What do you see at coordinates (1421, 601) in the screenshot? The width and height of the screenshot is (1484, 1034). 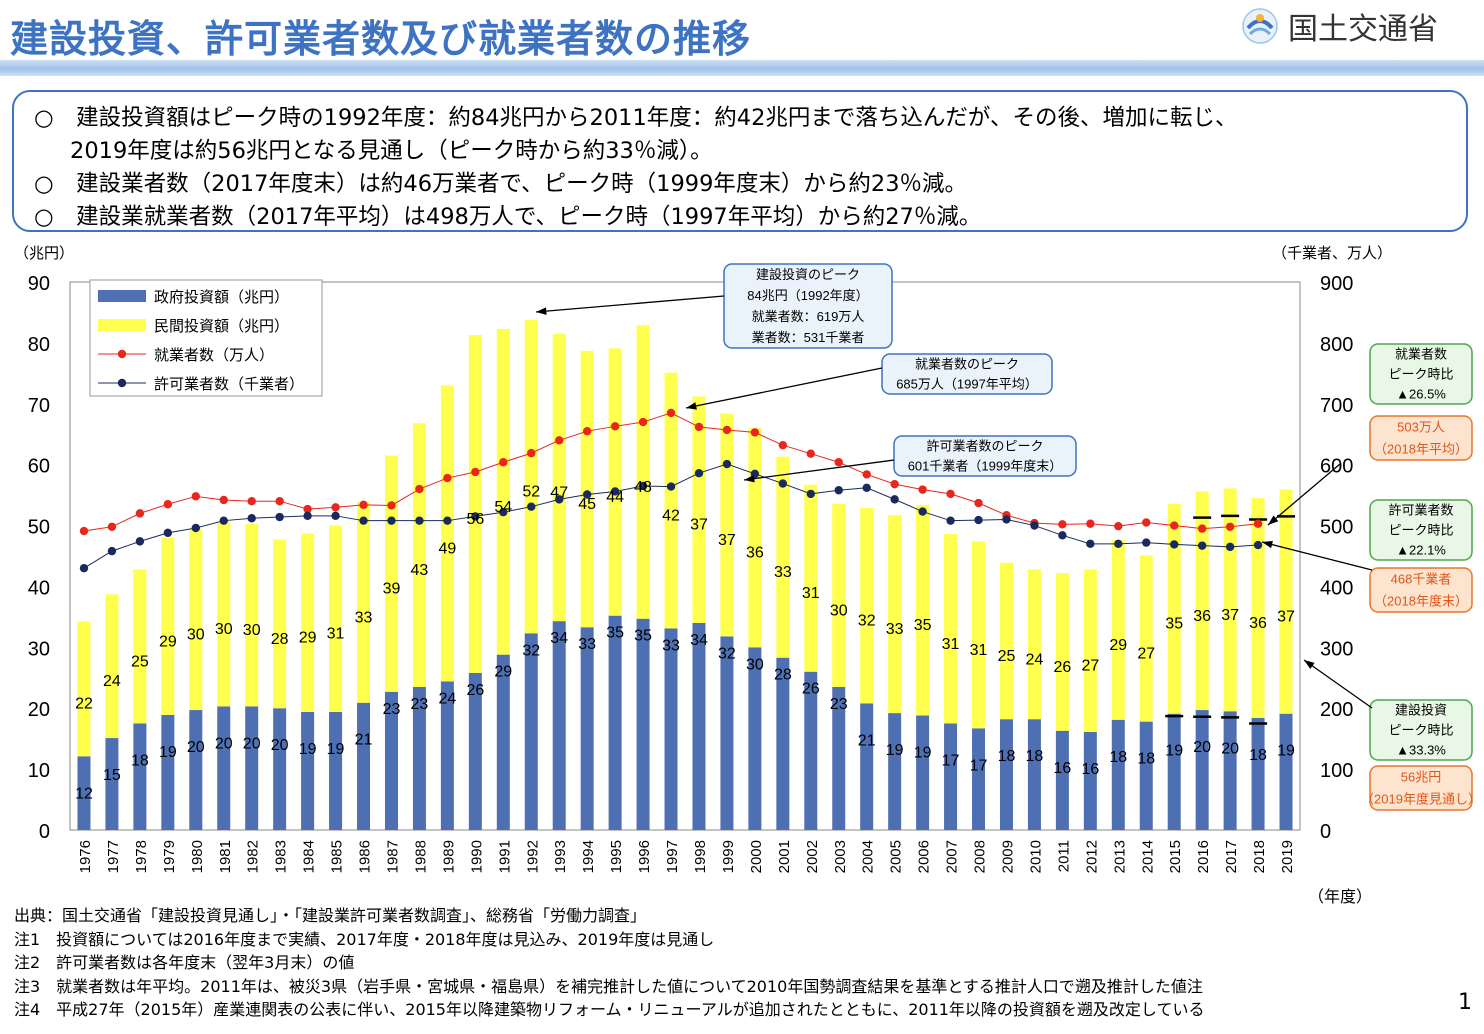 I see `callout-side-licensed-value-text: （2018年度末）` at bounding box center [1421, 601].